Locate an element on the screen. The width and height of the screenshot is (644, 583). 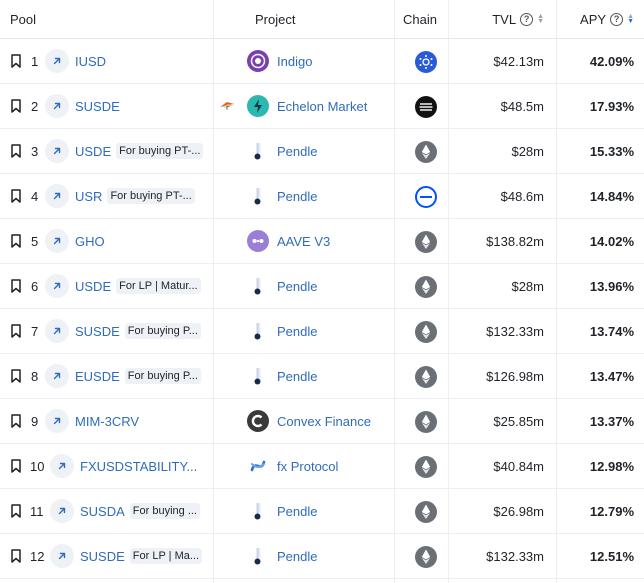
indigo-icon is located at coordinates (258, 61).